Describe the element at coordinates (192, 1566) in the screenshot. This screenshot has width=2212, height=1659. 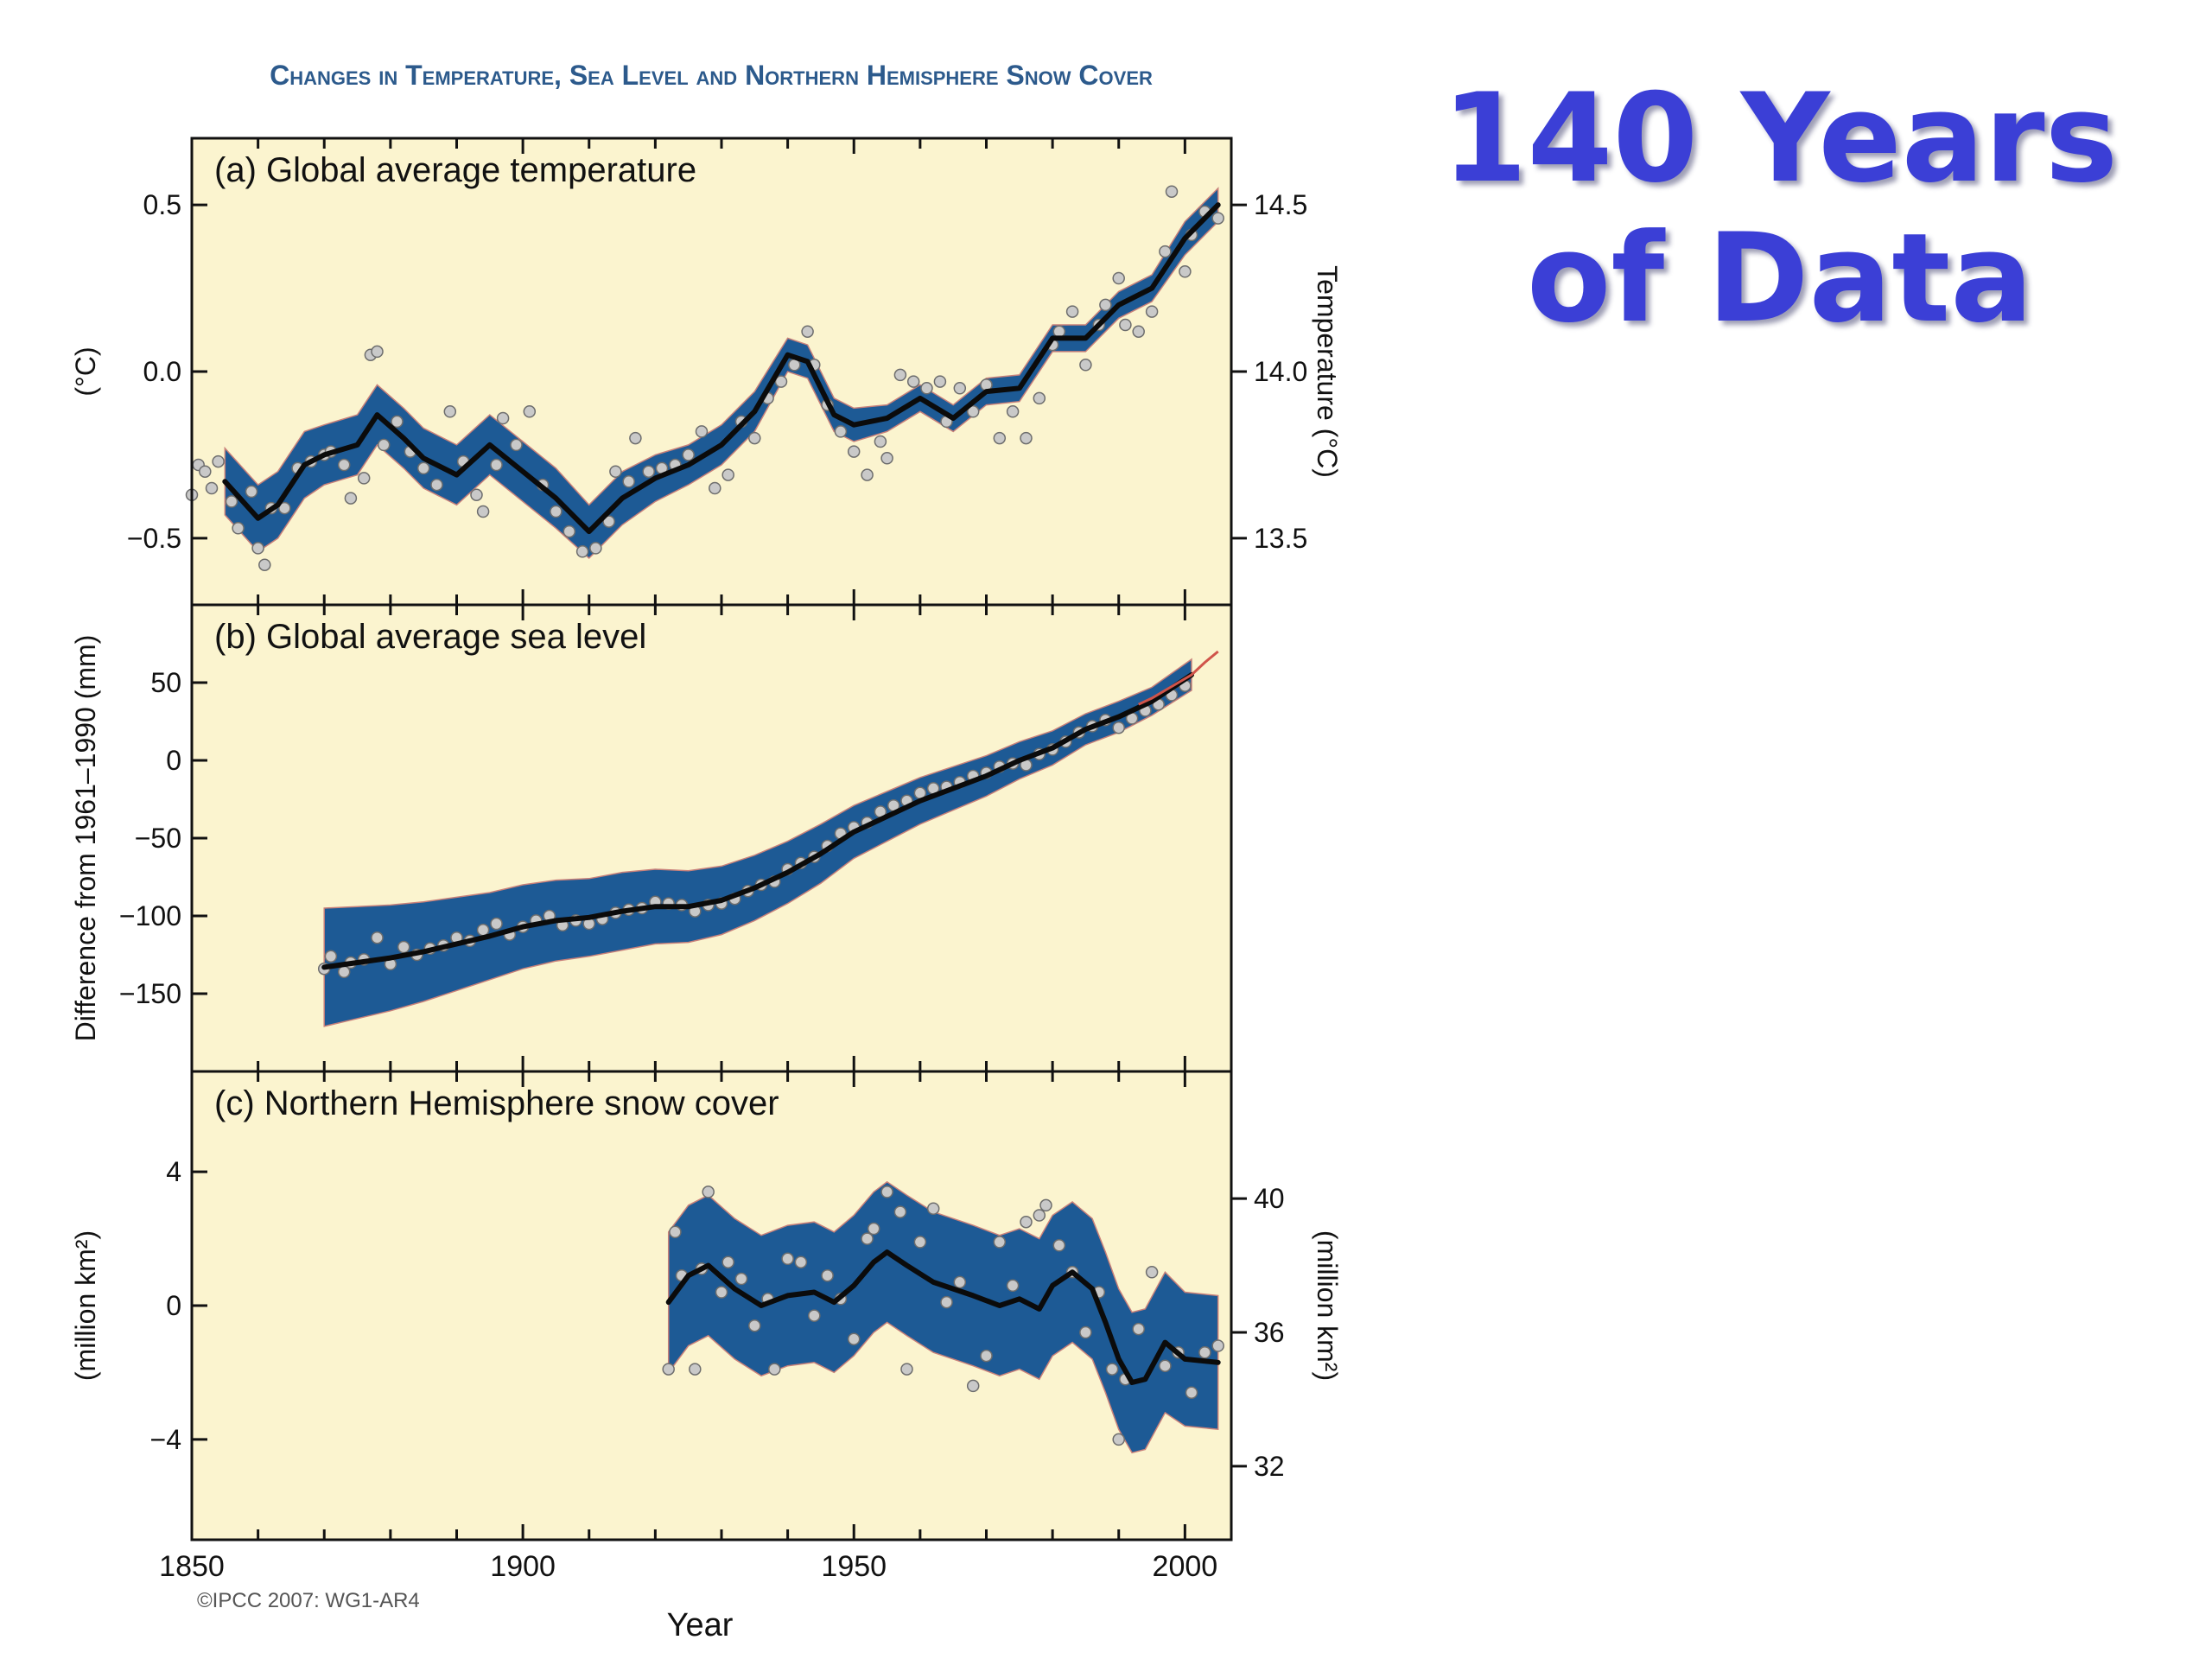
I see `x-tick-label: 1850` at that location.